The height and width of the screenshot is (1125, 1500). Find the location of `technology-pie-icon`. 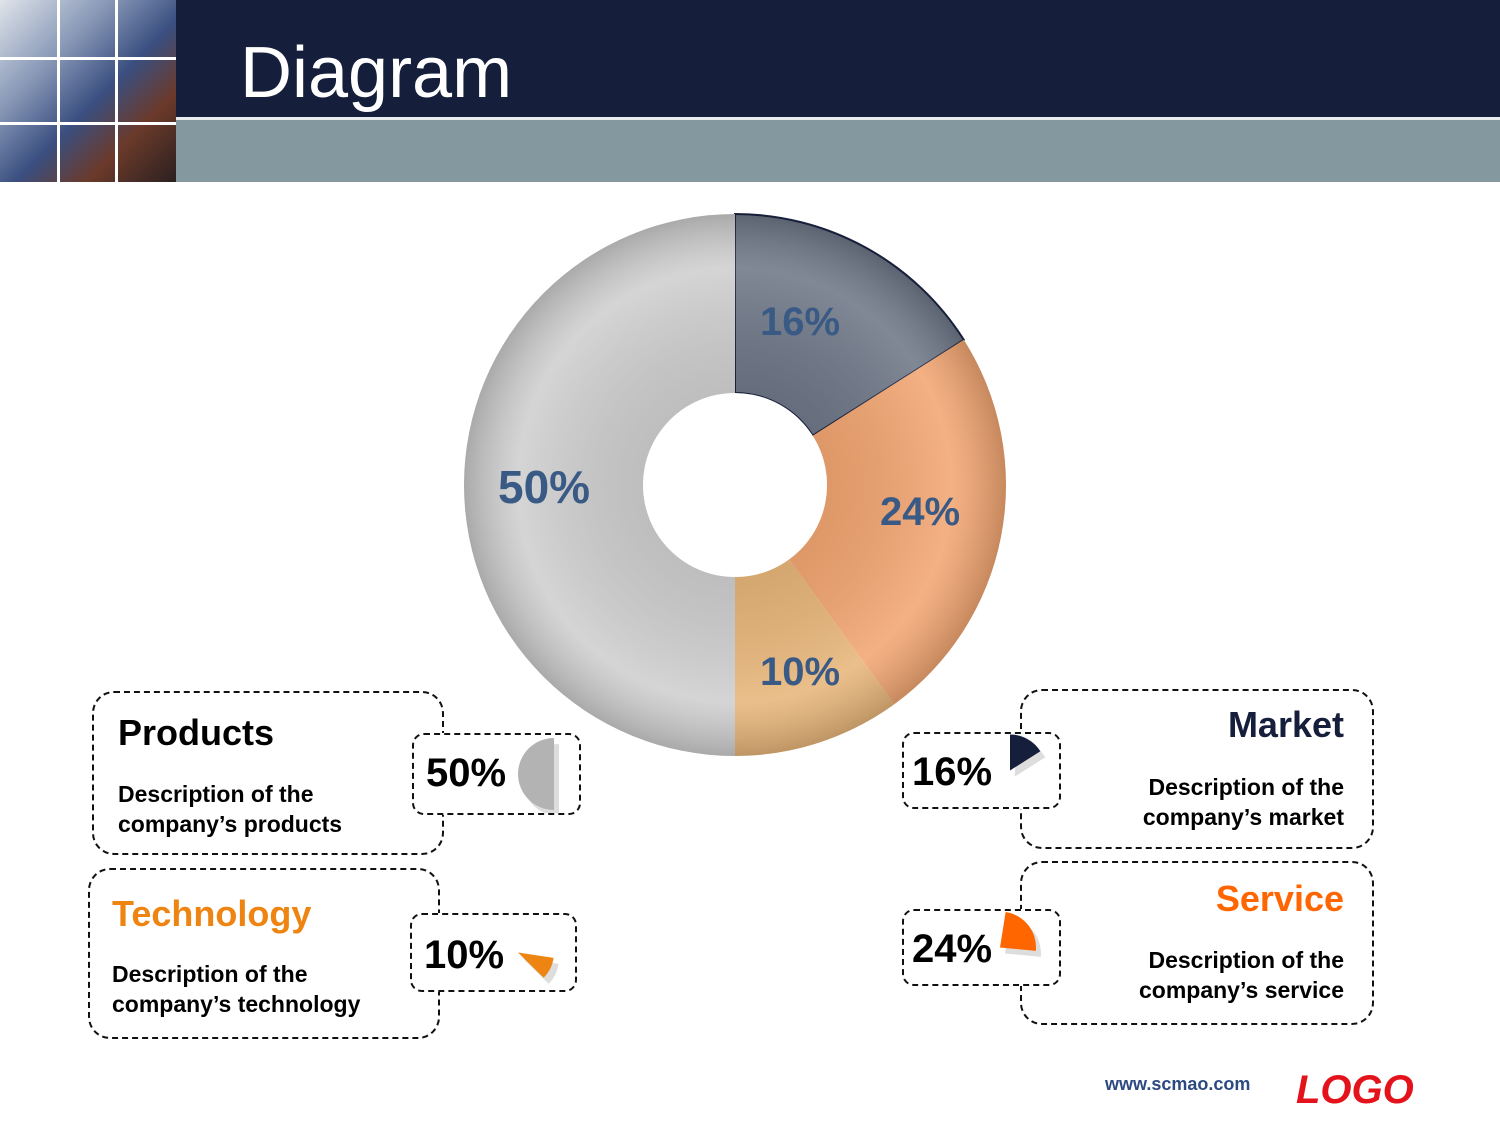

technology-pie-icon is located at coordinates (538, 968).